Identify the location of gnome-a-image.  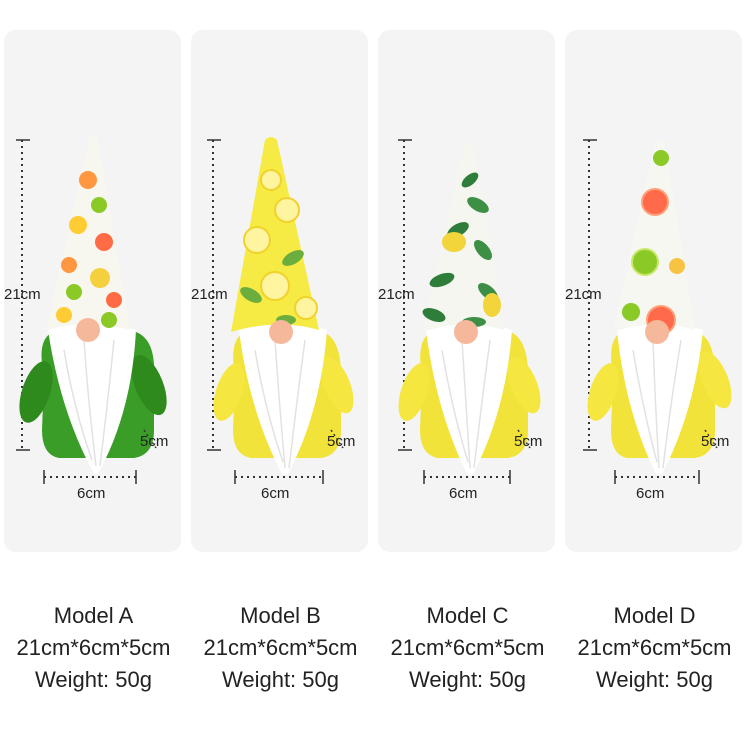
(91, 309).